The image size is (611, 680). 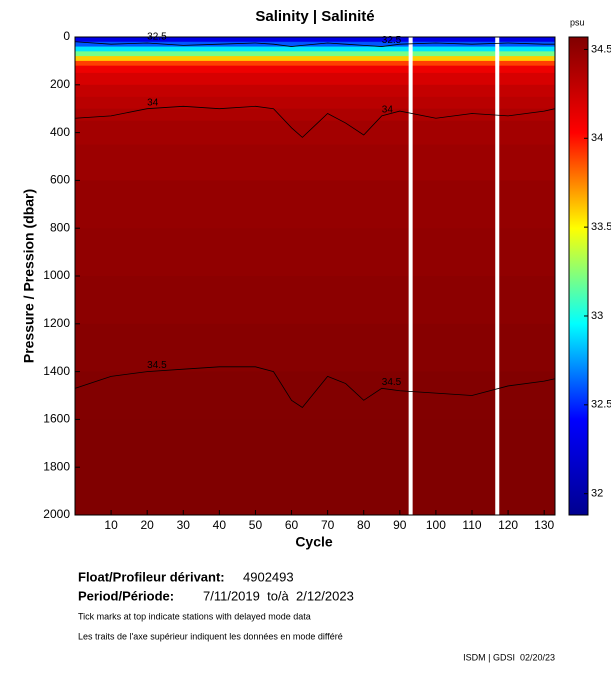 What do you see at coordinates (29, 276) in the screenshot?
I see `y-axis-label: Pressure / Pression (dbar)` at bounding box center [29, 276].